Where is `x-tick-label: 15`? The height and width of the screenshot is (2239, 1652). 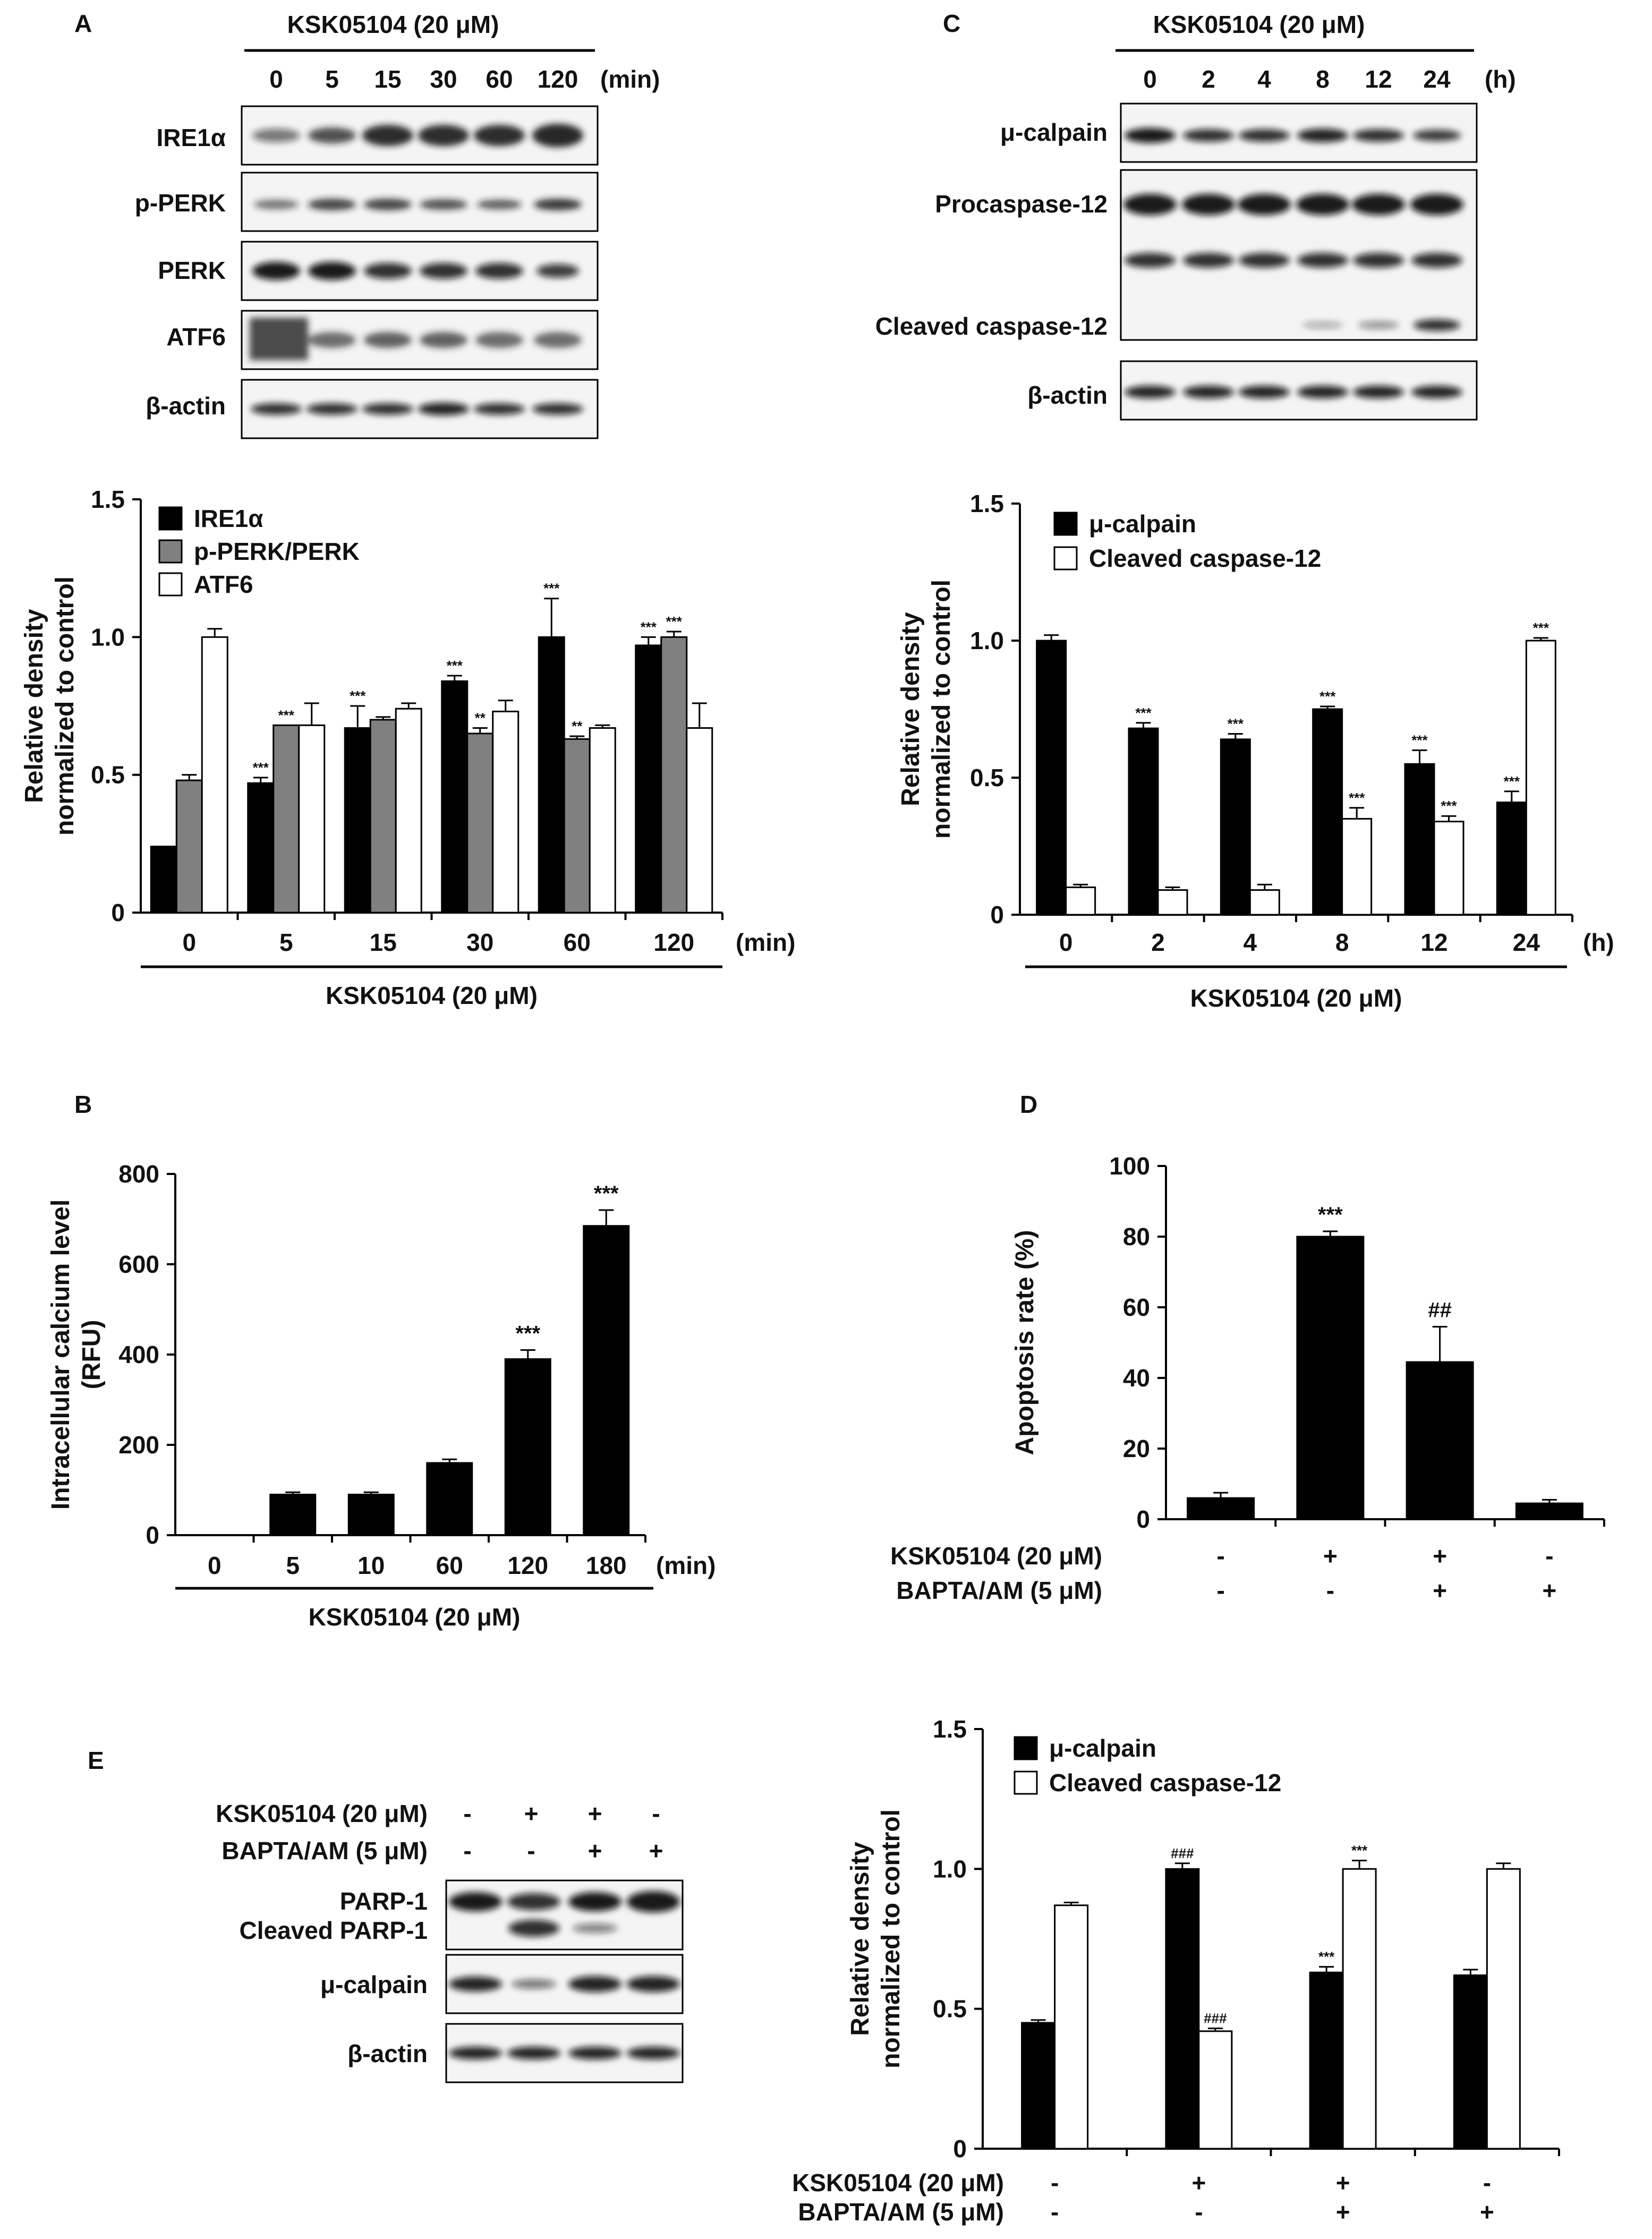 x-tick-label: 15 is located at coordinates (383, 942).